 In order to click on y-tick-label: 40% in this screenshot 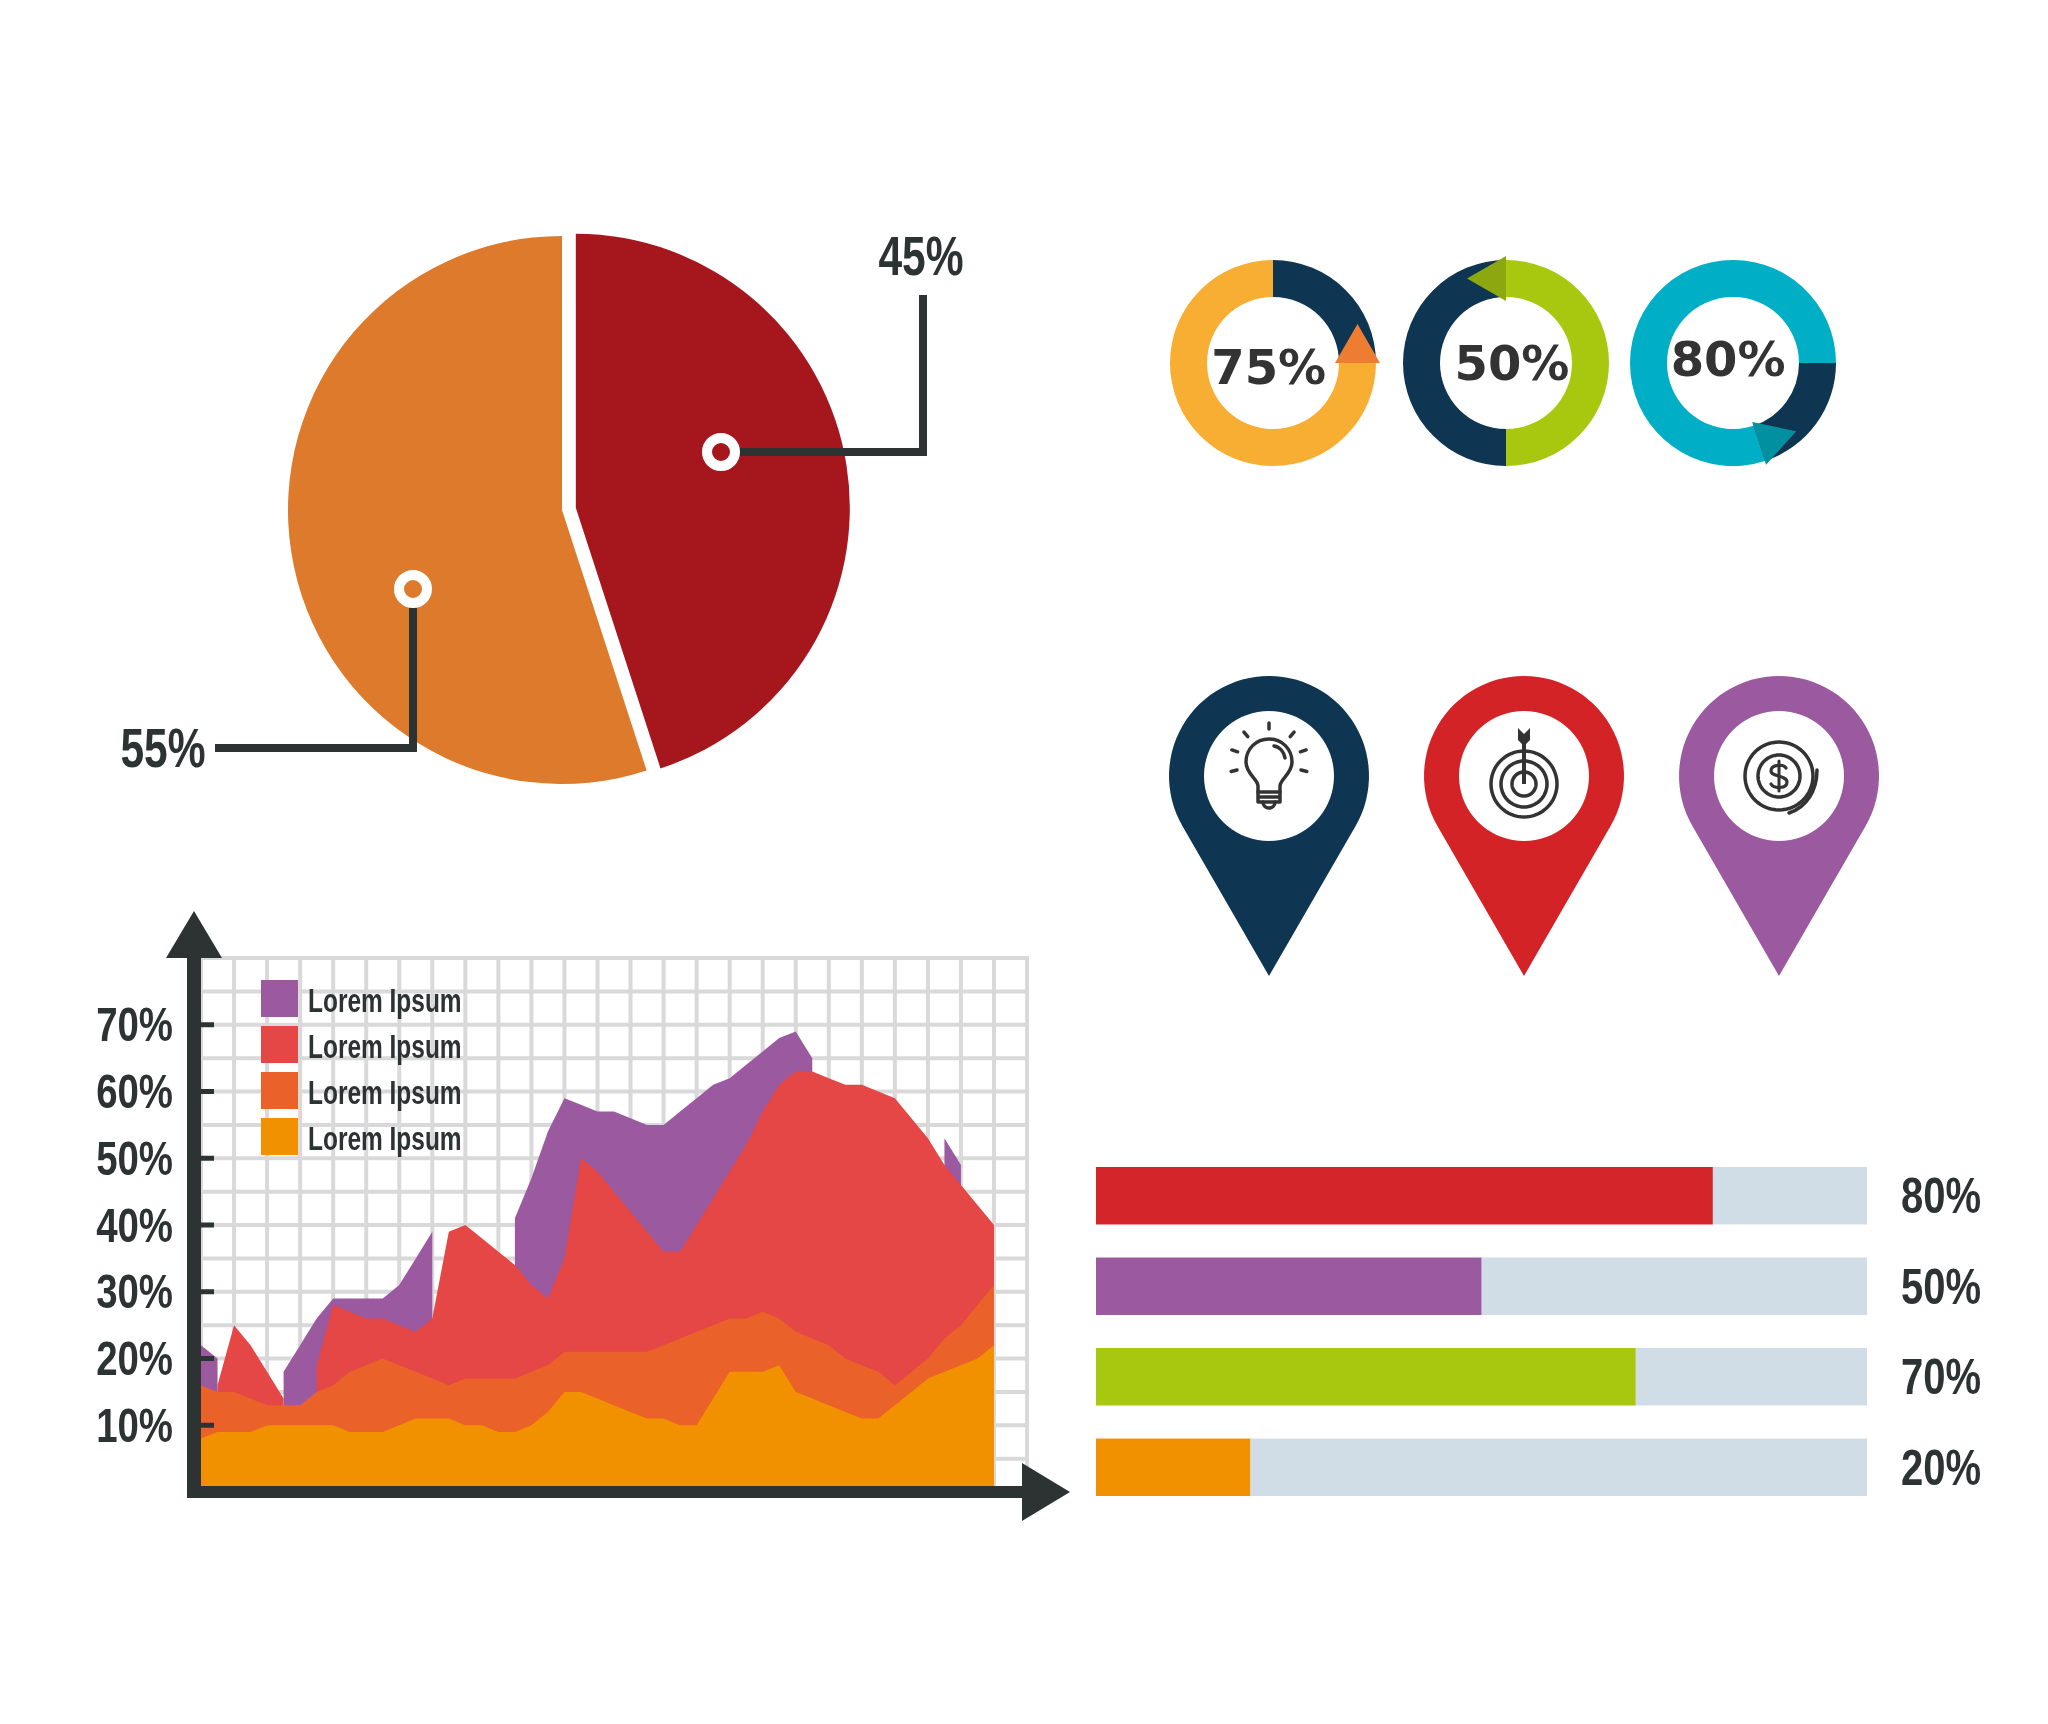, I will do `click(134, 1225)`.